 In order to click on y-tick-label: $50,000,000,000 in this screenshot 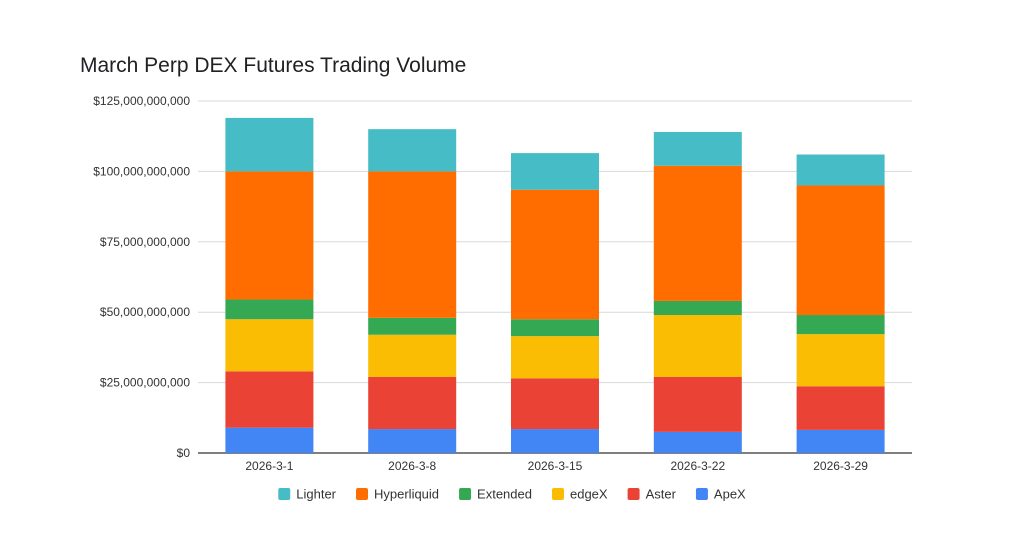, I will do `click(145, 312)`.